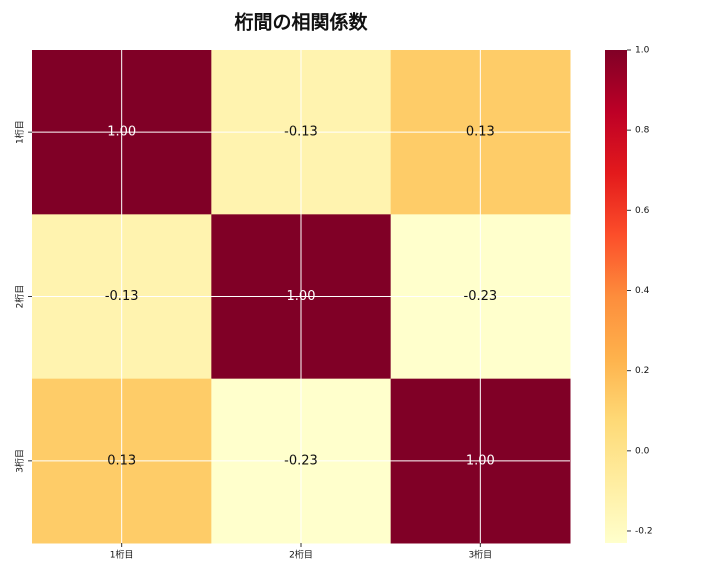 The image size is (720, 576). Describe the element at coordinates (642, 451) in the screenshot. I see `colorbar-tick-label: 0.0` at that location.